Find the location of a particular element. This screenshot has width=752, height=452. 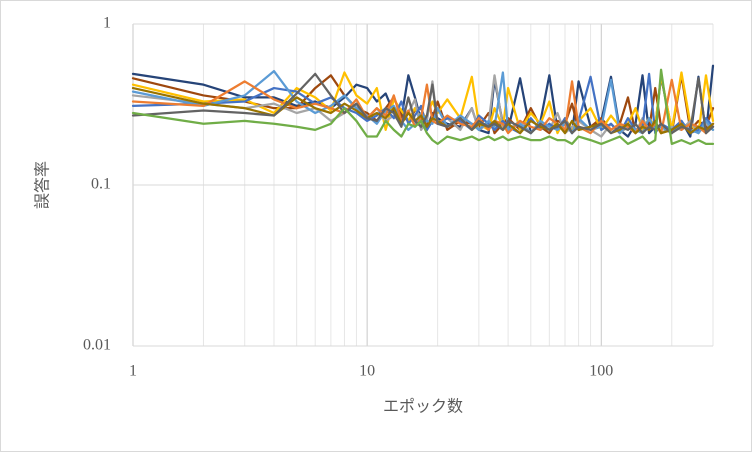

y-tick-label: 1 is located at coordinates (107, 23).